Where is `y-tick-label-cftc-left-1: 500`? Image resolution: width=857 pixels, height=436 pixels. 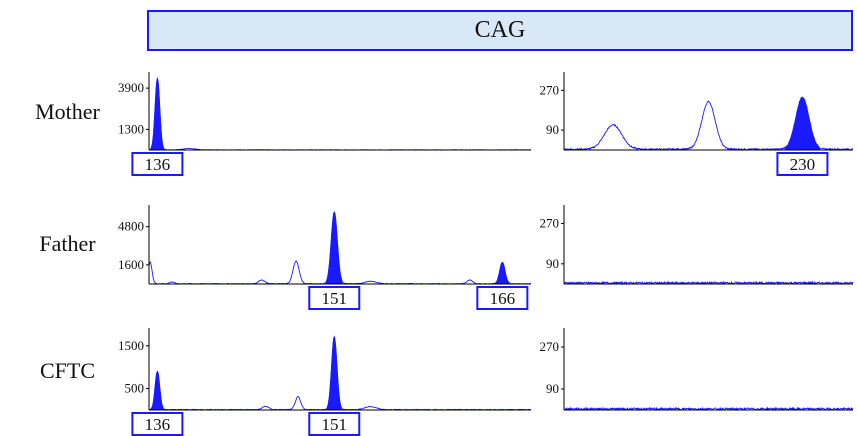
y-tick-label-cftc-left-1: 500 is located at coordinates (135, 388).